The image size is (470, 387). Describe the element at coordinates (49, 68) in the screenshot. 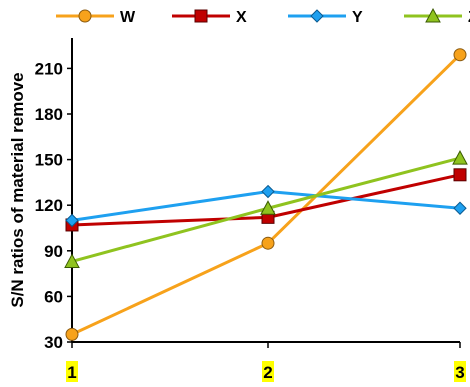

I see `y-tick-label: 210` at that location.